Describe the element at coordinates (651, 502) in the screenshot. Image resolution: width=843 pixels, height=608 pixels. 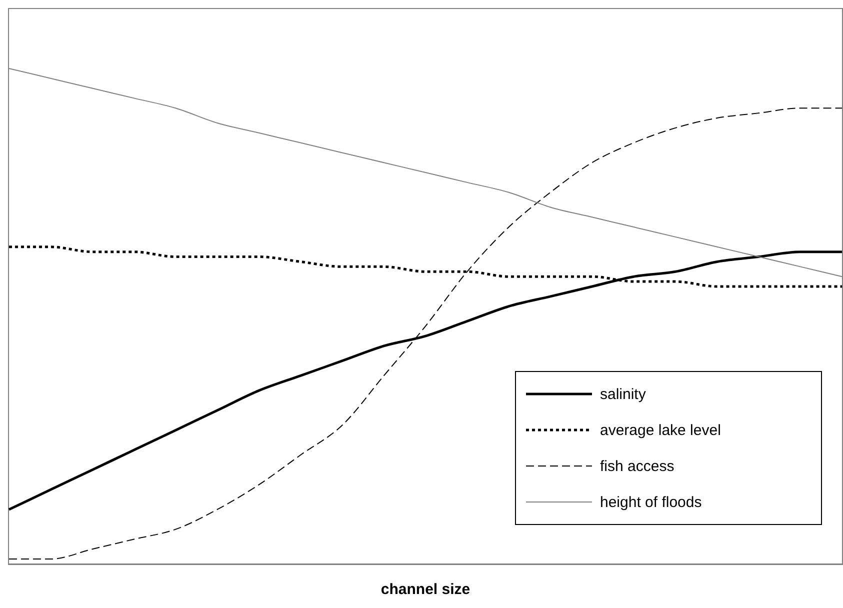
I see `legend-label: height of floods` at that location.